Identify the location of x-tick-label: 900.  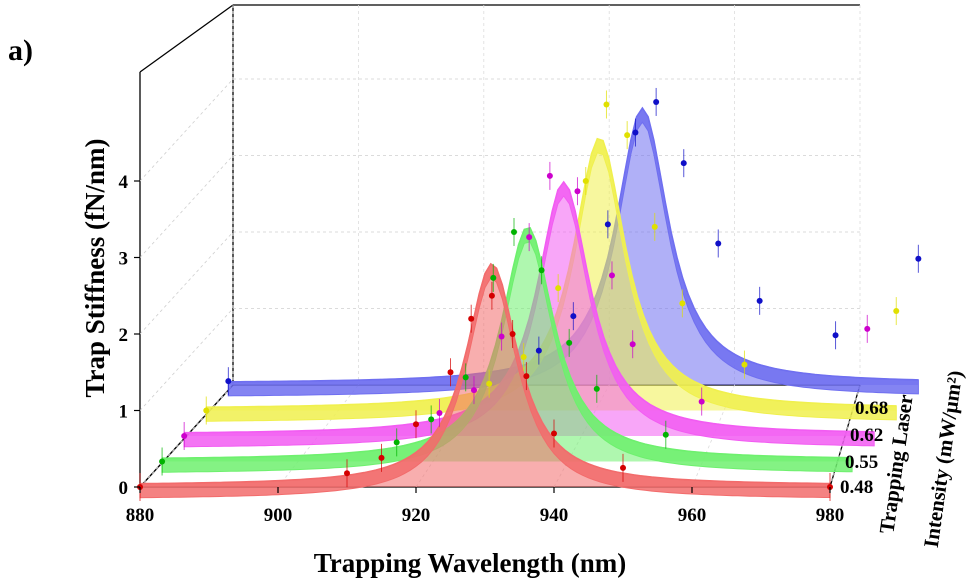
(278, 515).